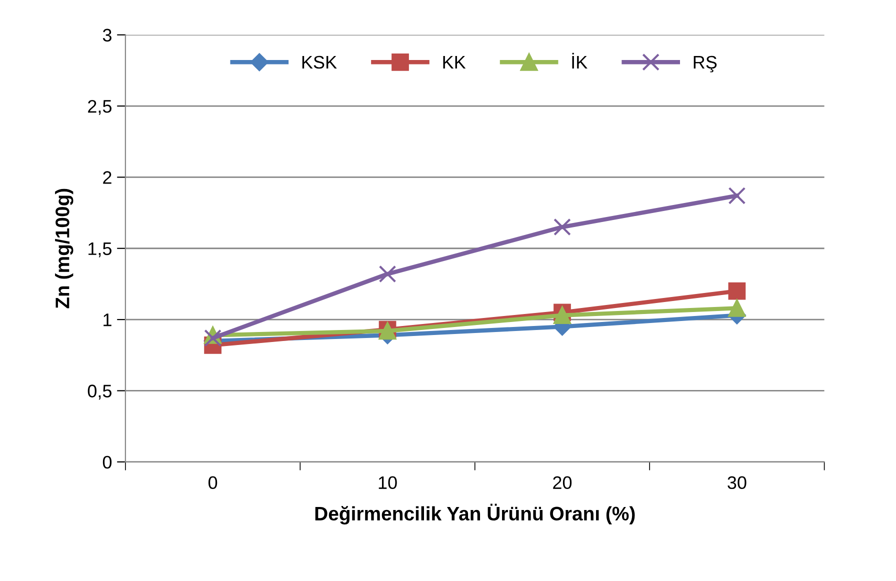 This screenshot has height=581, width=896. What do you see at coordinates (100, 107) in the screenshot?
I see `y-tick-label: 2,5` at bounding box center [100, 107].